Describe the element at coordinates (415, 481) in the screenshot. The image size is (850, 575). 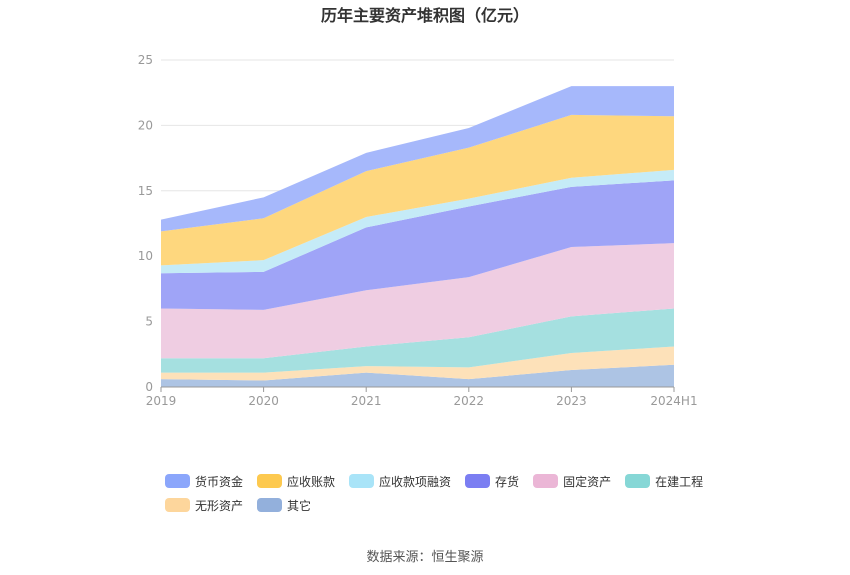
I see `legend-label: 应收款项融资` at that location.